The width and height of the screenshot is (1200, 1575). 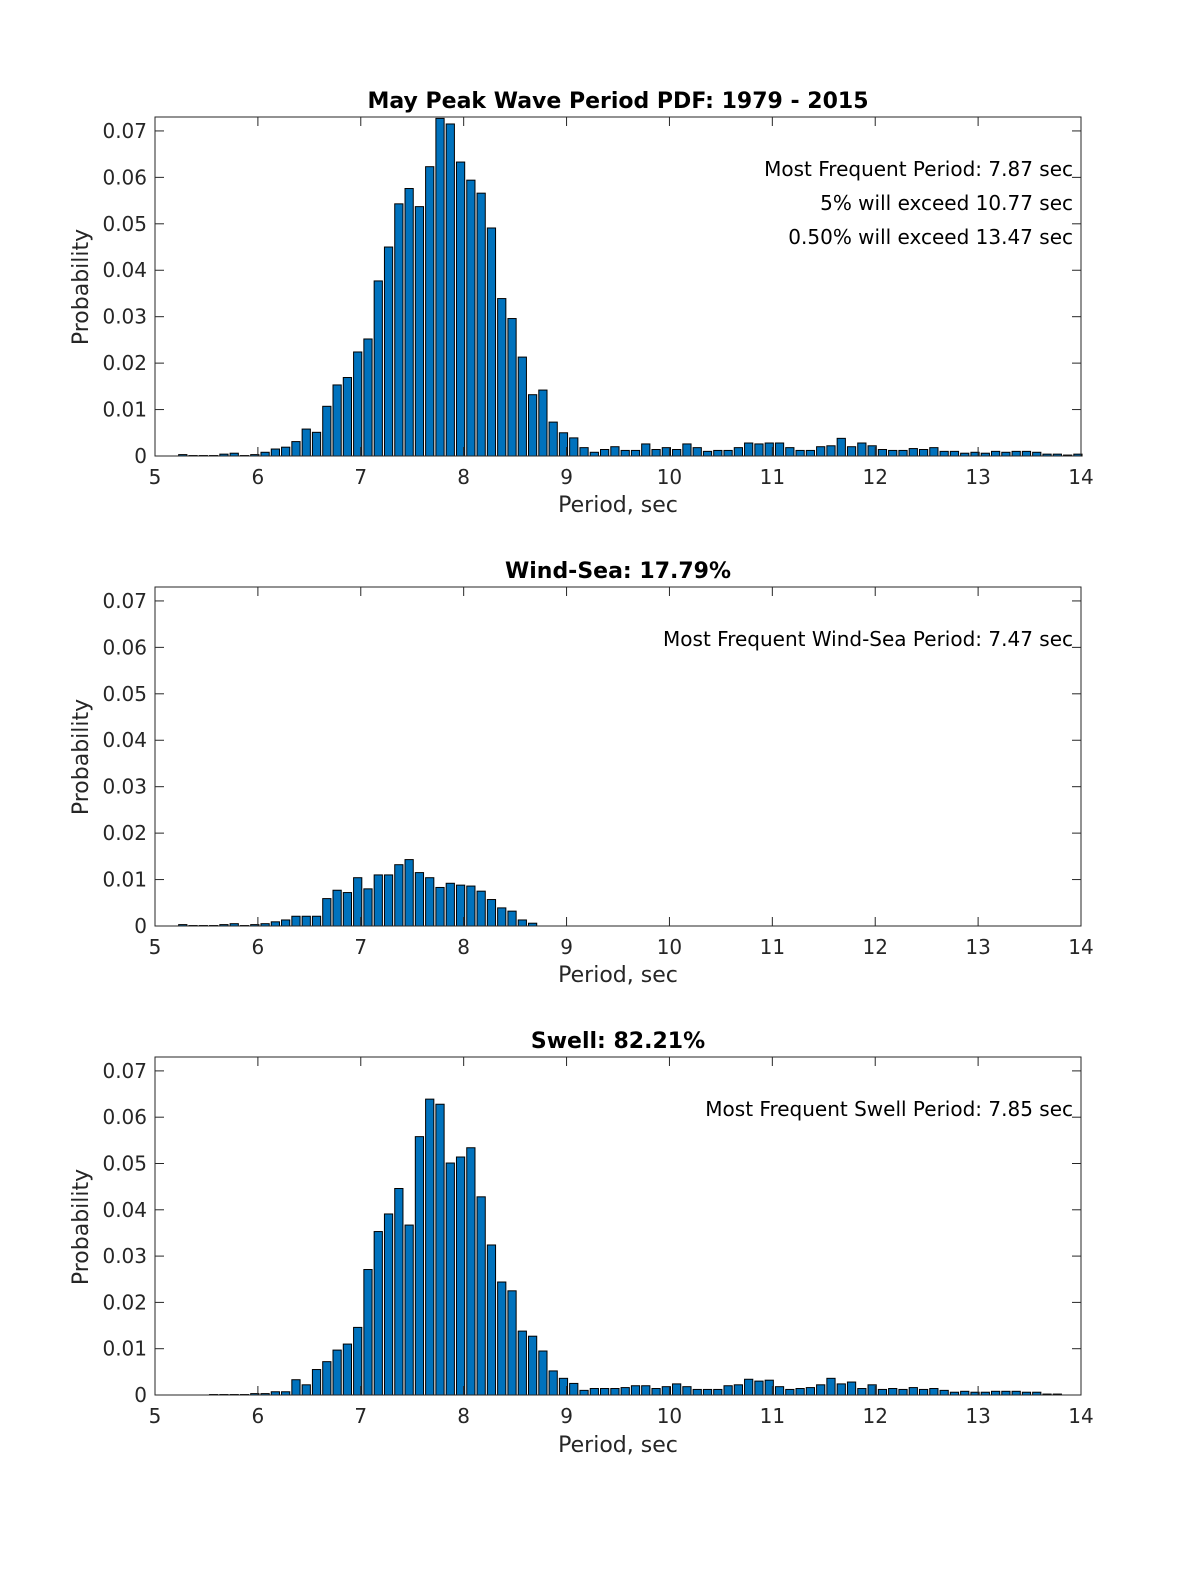 I want to click on x-tick-label: 9, so click(x=566, y=947).